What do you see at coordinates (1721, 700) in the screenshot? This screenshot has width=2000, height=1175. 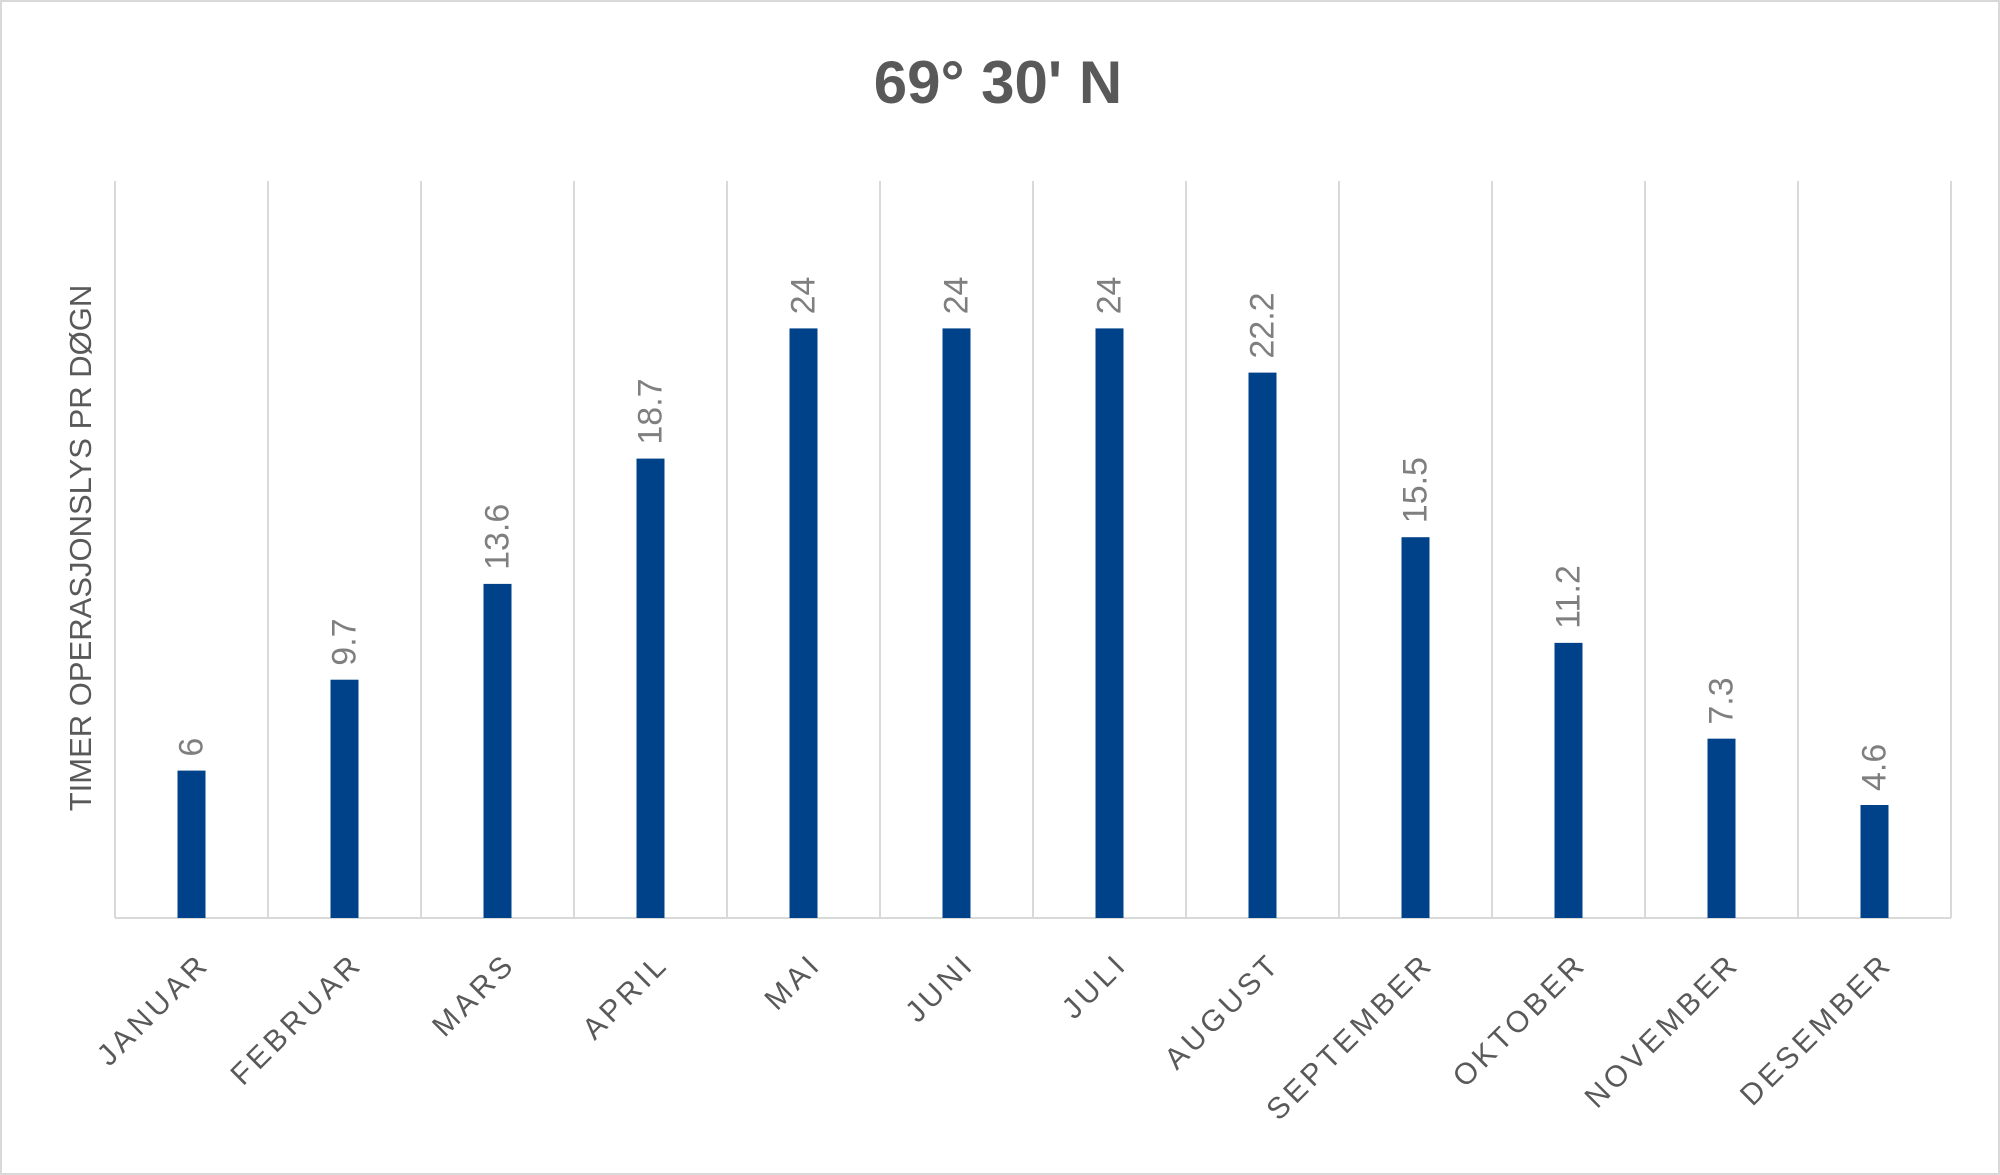 I see `value-label: 7.3` at bounding box center [1721, 700].